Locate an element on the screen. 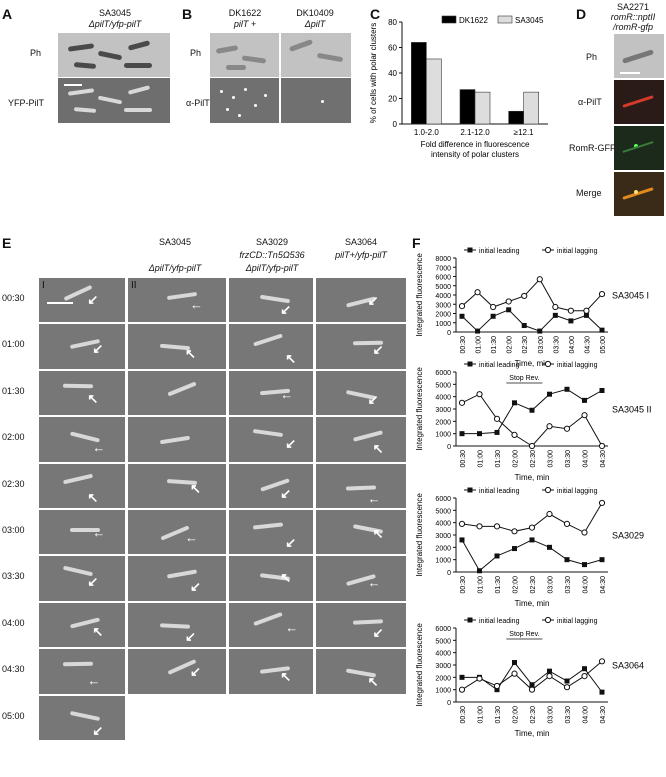 The width and height of the screenshot is (666, 777). x-axis-label: Time, min is located at coordinates (532, 733).